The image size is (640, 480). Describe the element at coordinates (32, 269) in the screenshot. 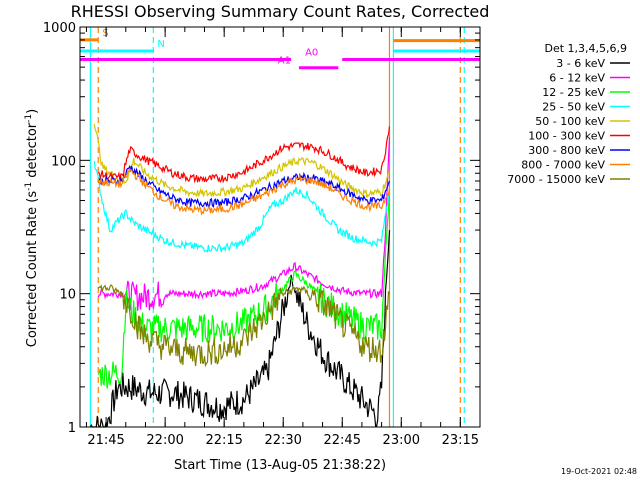

I see `y-axis-label-main: Corrected Count Rate (s` at that location.